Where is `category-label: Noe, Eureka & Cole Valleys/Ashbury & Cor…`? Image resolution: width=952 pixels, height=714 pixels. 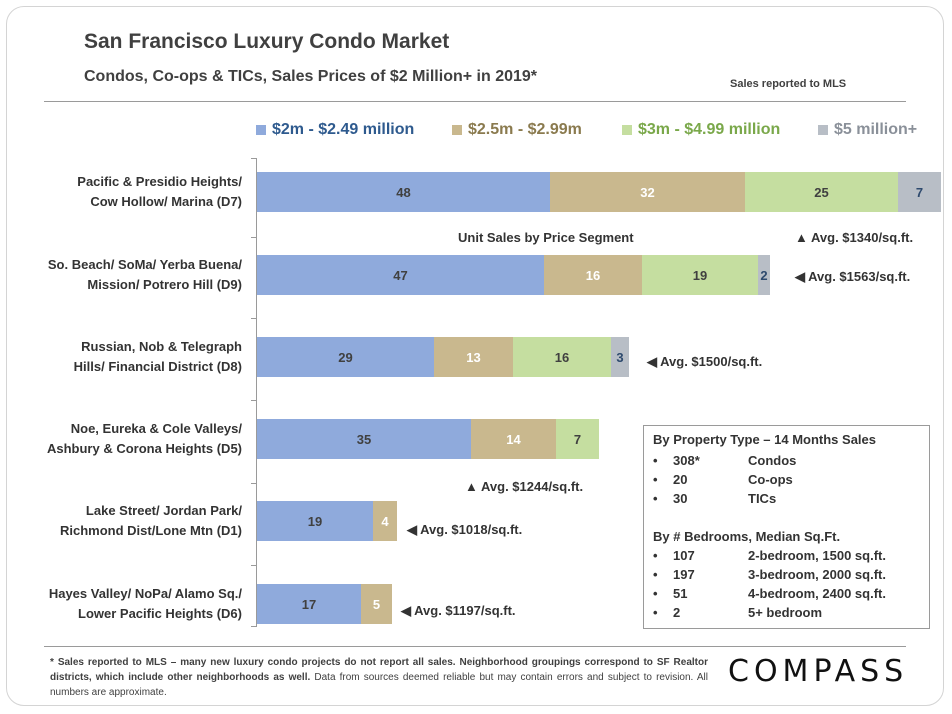
category-label: Noe, Eureka & Cole Valleys/Ashbury & Cor… is located at coordinates (126, 439).